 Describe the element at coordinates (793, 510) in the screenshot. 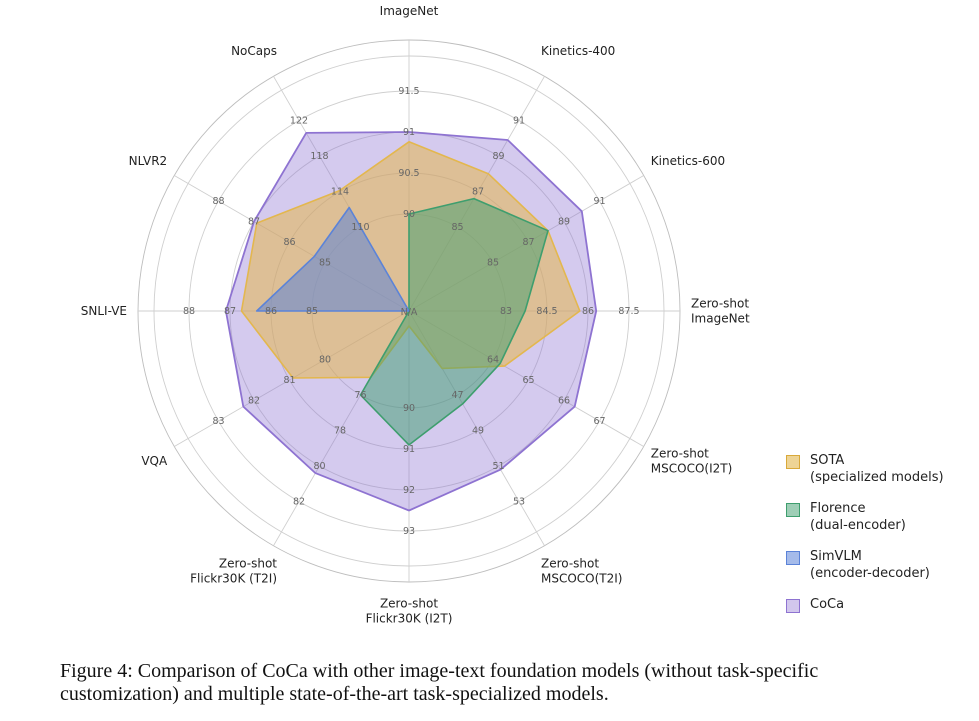

I see `legend-swatch-florence` at that location.